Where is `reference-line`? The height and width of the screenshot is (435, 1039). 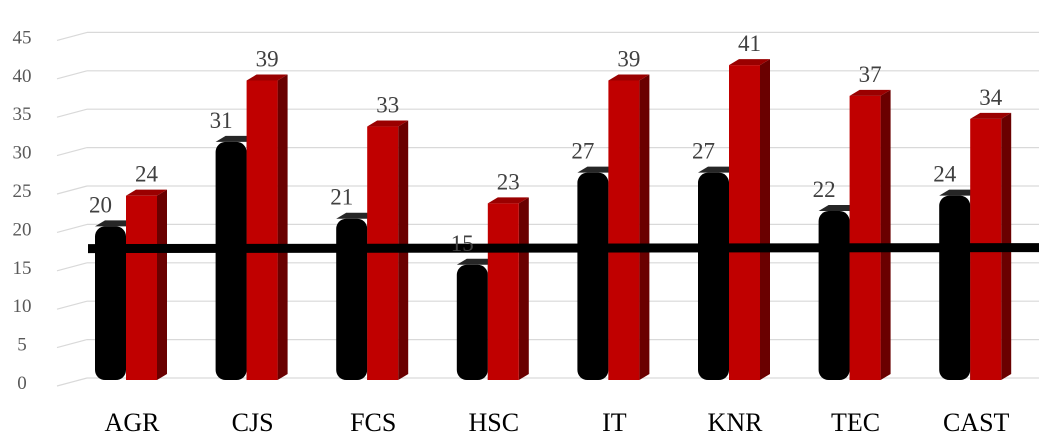 reference-line is located at coordinates (563, 248).